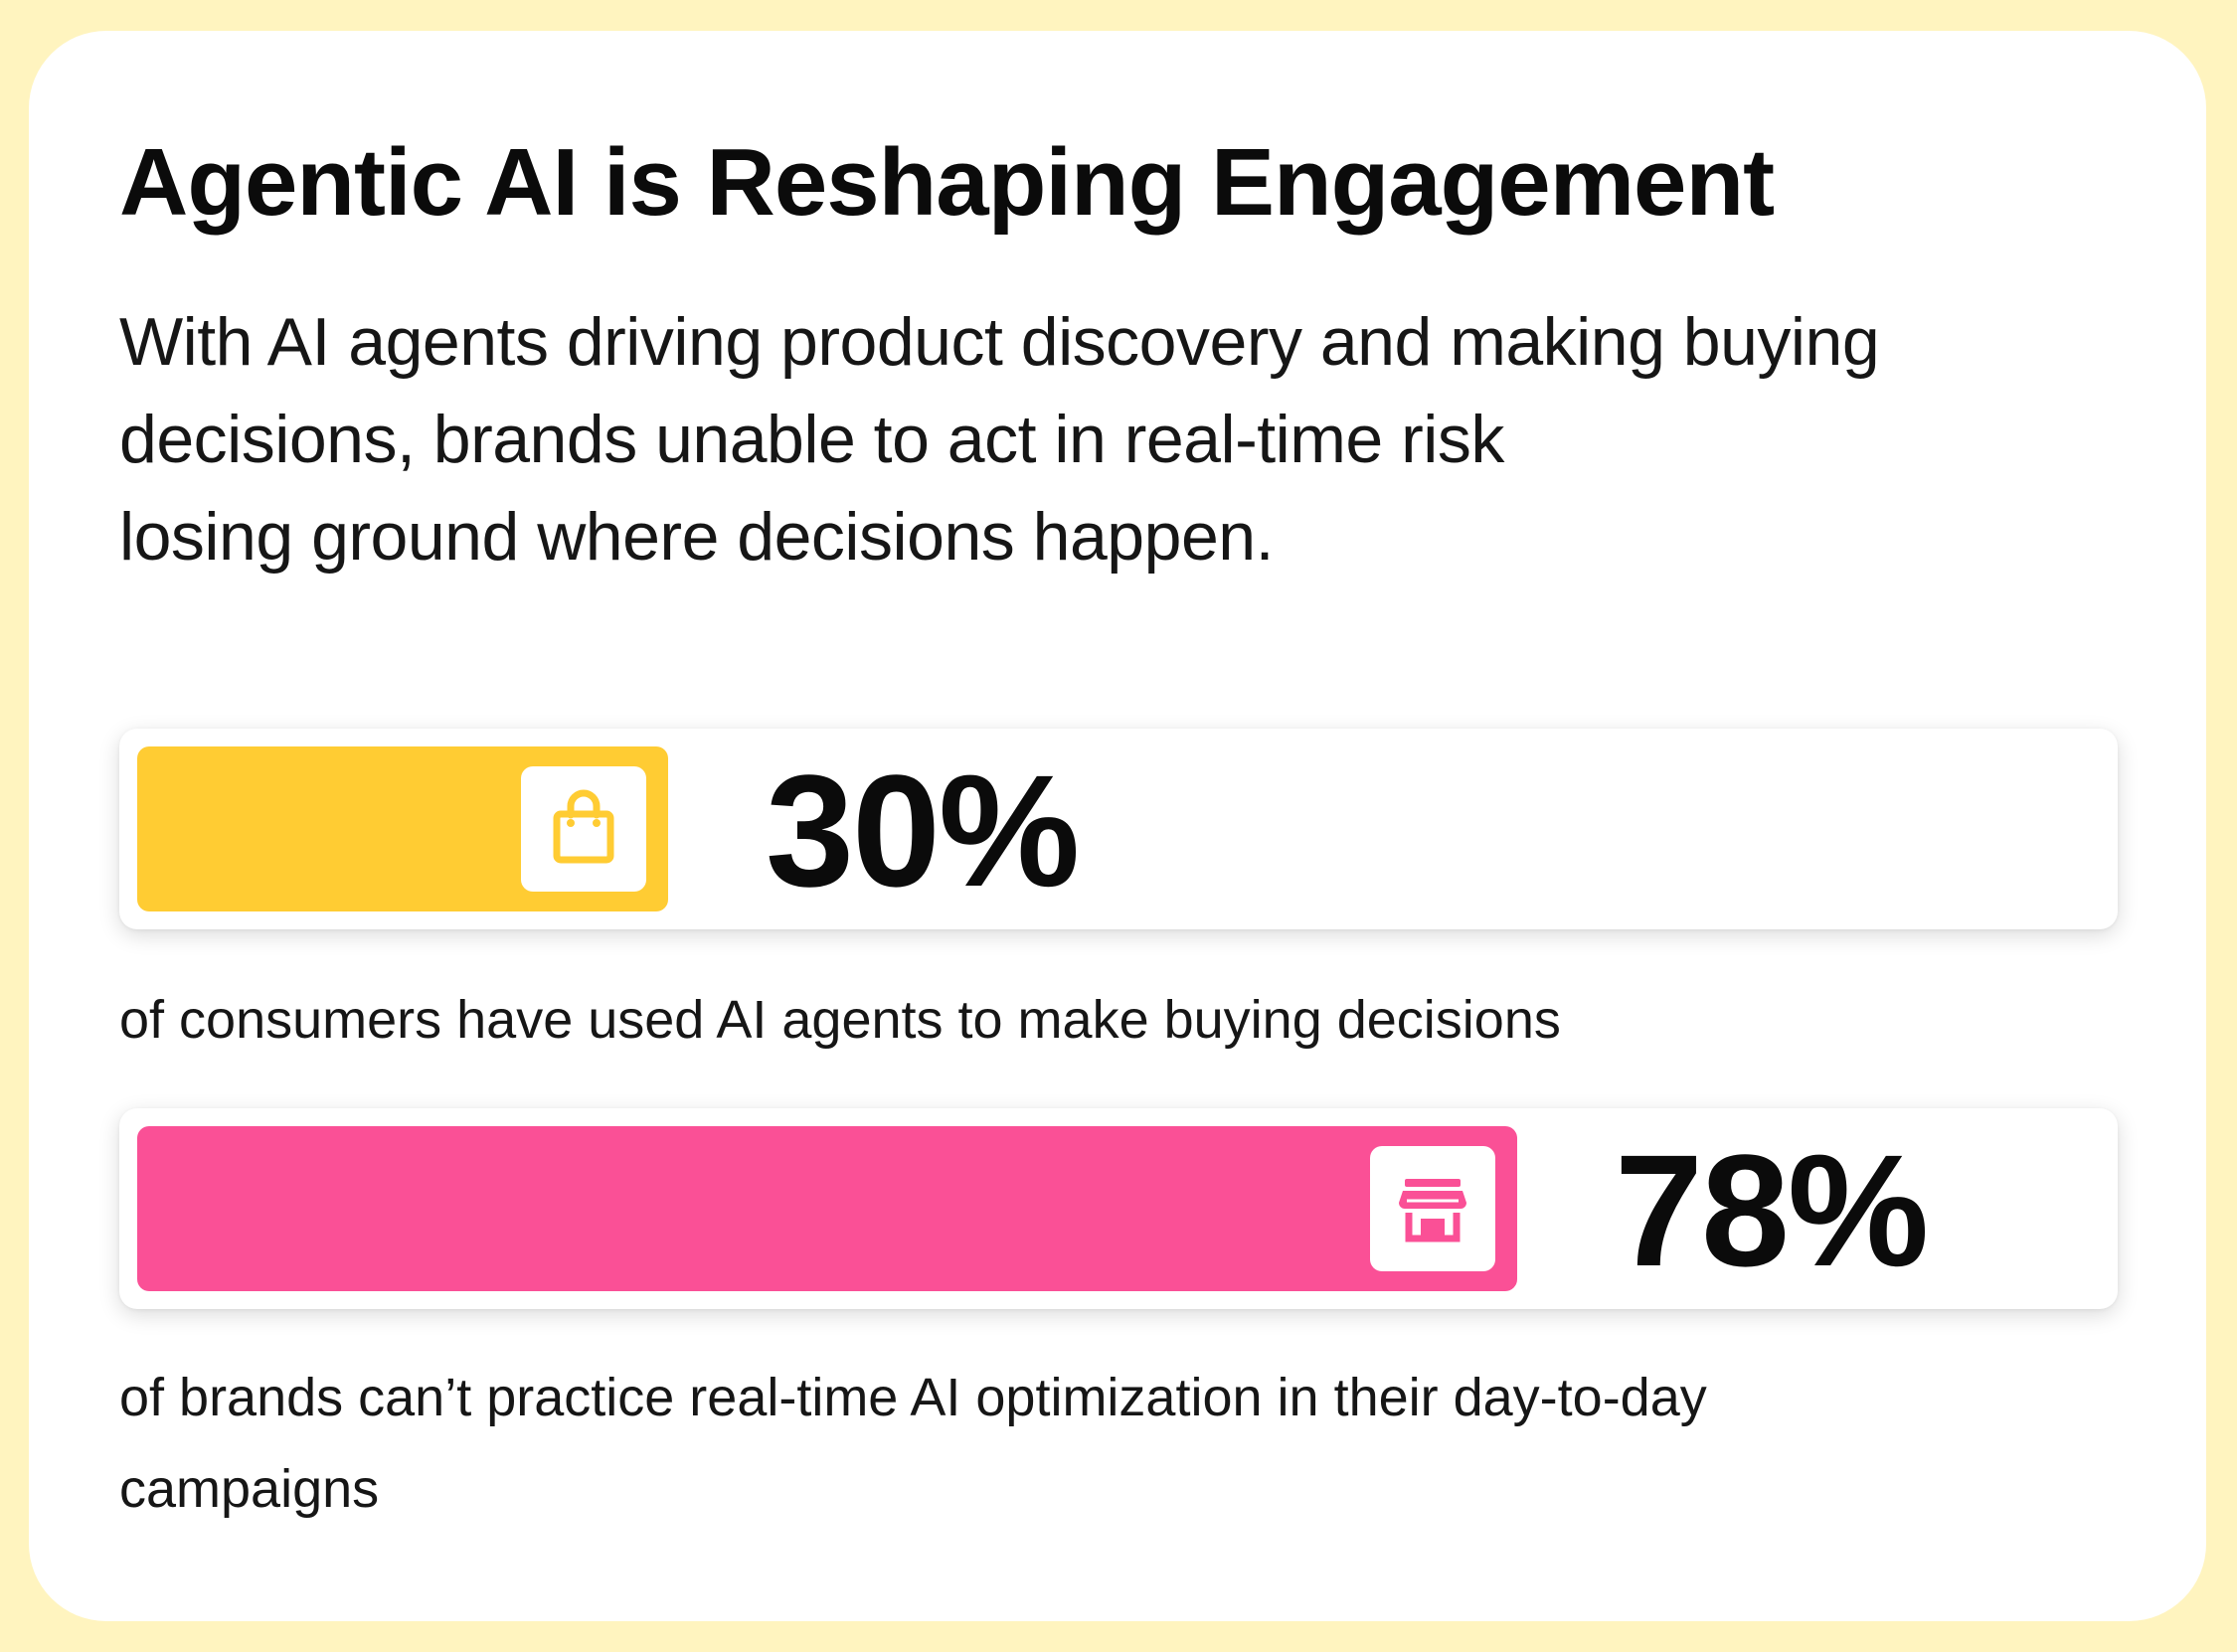  I want to click on stat-value-consumers: 30%, so click(923, 830).